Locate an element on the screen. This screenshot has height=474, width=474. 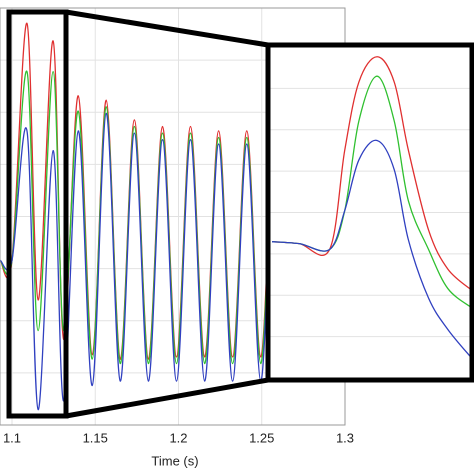
zoom-box is located at coordinates (37, 214).